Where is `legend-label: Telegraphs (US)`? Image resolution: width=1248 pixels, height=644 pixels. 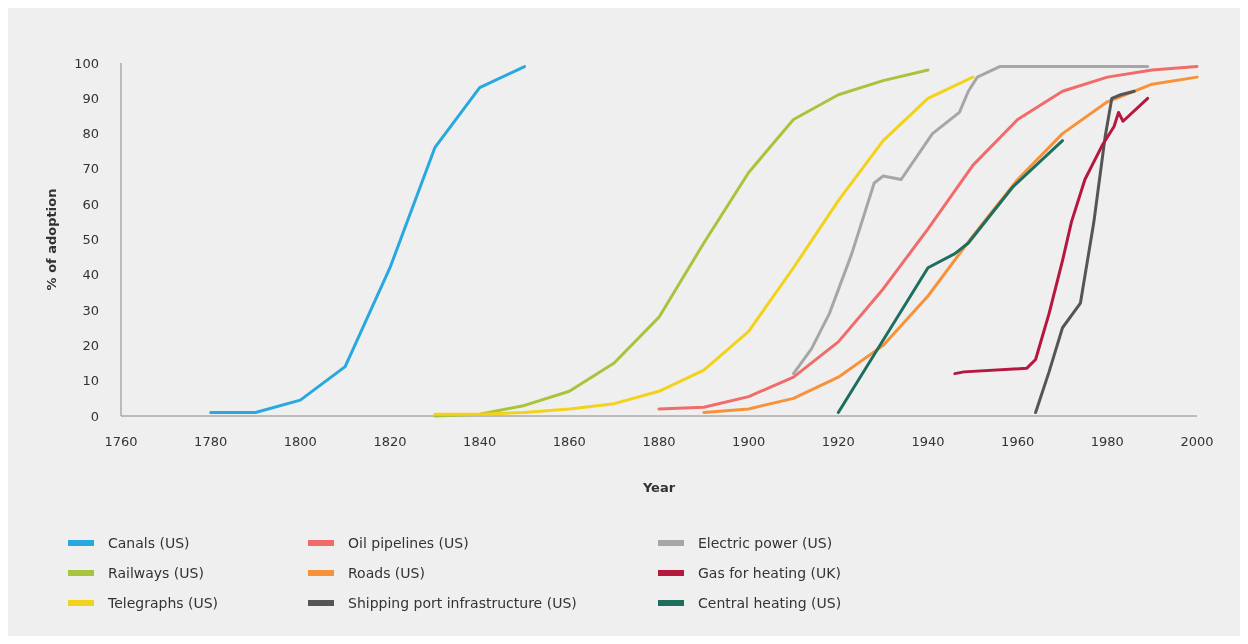 legend-label: Telegraphs (US) is located at coordinates (163, 602).